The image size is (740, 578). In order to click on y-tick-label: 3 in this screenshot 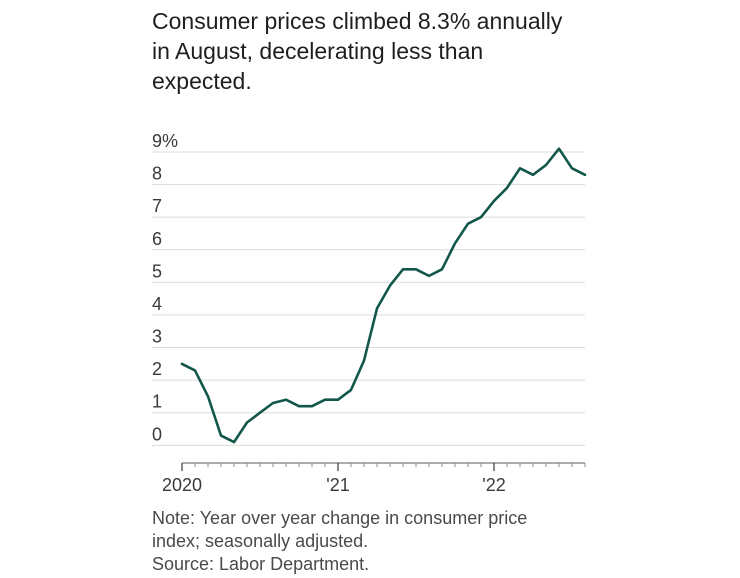, I will do `click(157, 337)`.